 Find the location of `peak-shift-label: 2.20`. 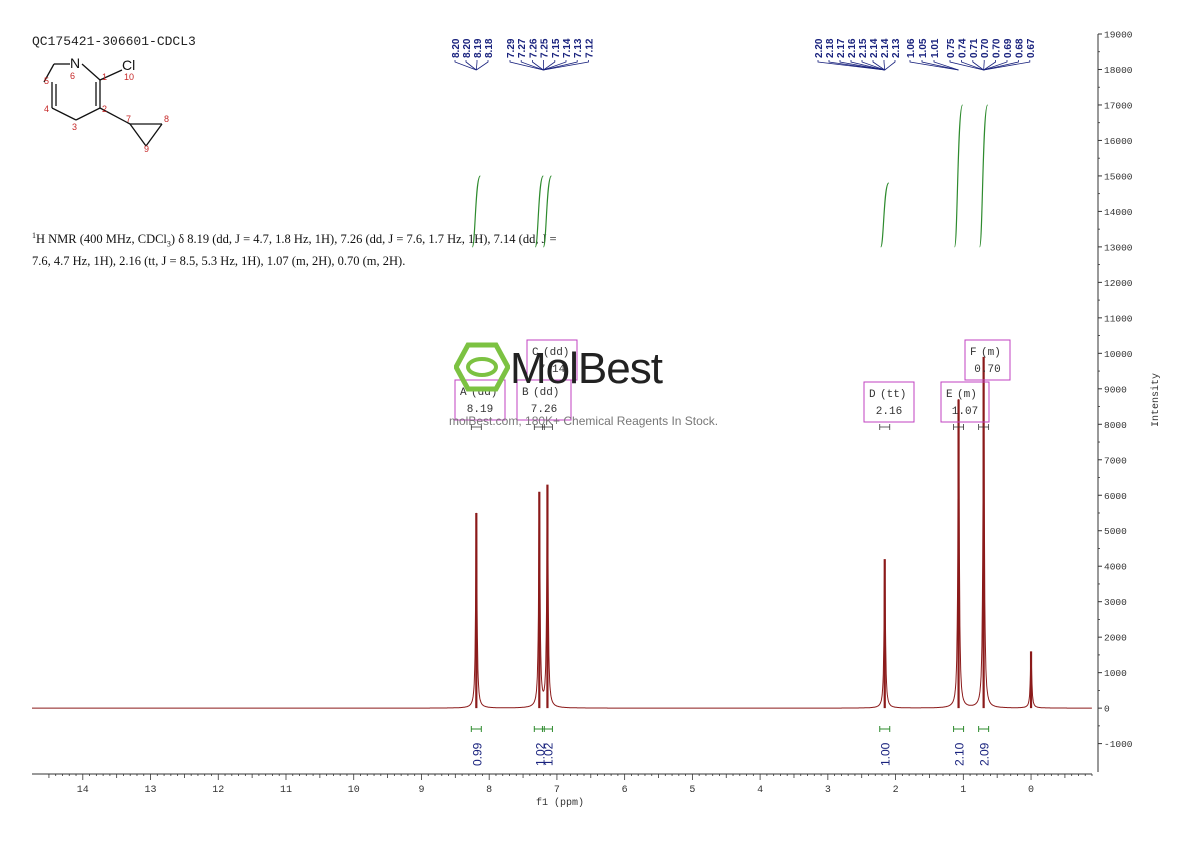

peak-shift-label: 2.20 is located at coordinates (819, 48).